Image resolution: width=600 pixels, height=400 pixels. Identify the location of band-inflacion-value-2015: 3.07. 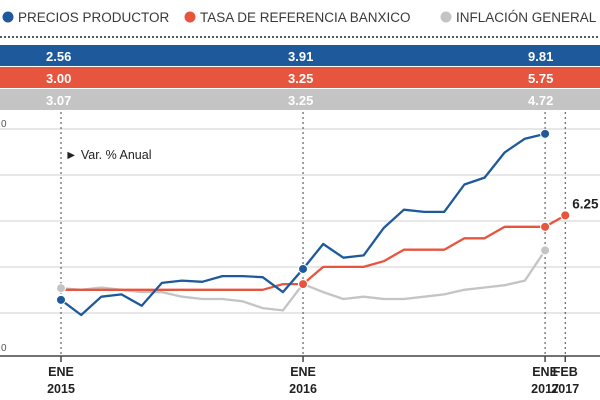
(58, 100).